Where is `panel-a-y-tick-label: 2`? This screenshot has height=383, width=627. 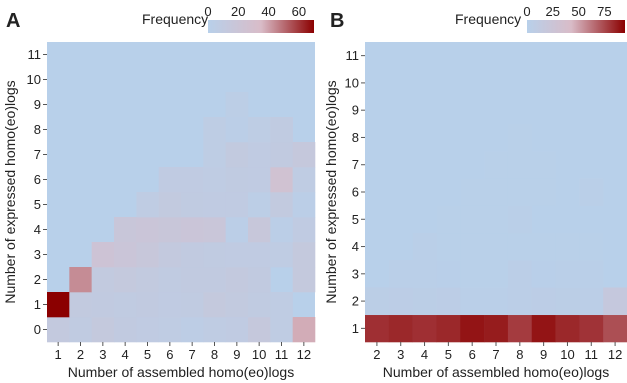
panel-a-y-tick-label: 2 is located at coordinates (37, 279).